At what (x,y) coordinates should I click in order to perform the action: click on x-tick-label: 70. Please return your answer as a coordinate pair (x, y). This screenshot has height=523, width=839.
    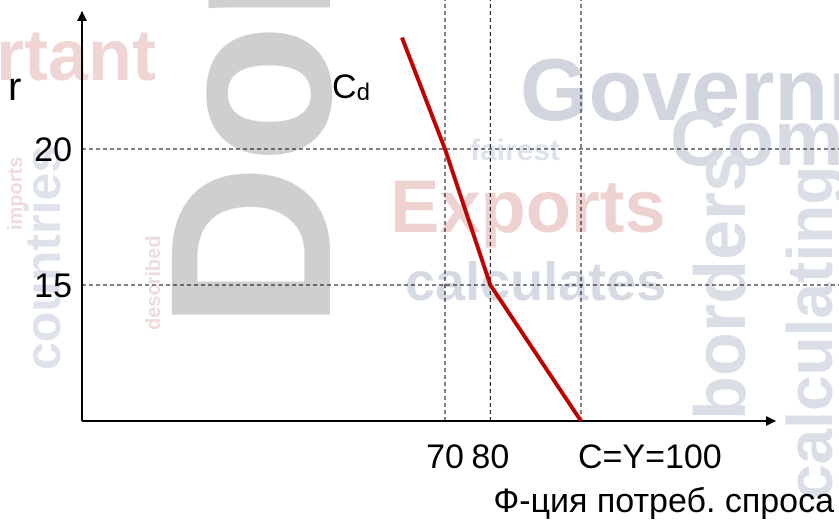
    Looking at the image, I should click on (445, 457).